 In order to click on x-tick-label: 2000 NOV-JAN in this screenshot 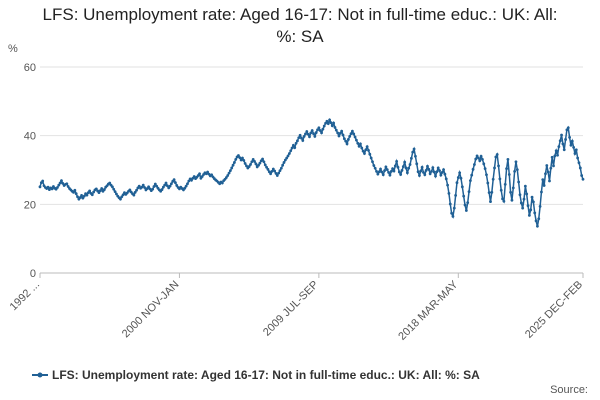, I will do `click(151, 310)`.